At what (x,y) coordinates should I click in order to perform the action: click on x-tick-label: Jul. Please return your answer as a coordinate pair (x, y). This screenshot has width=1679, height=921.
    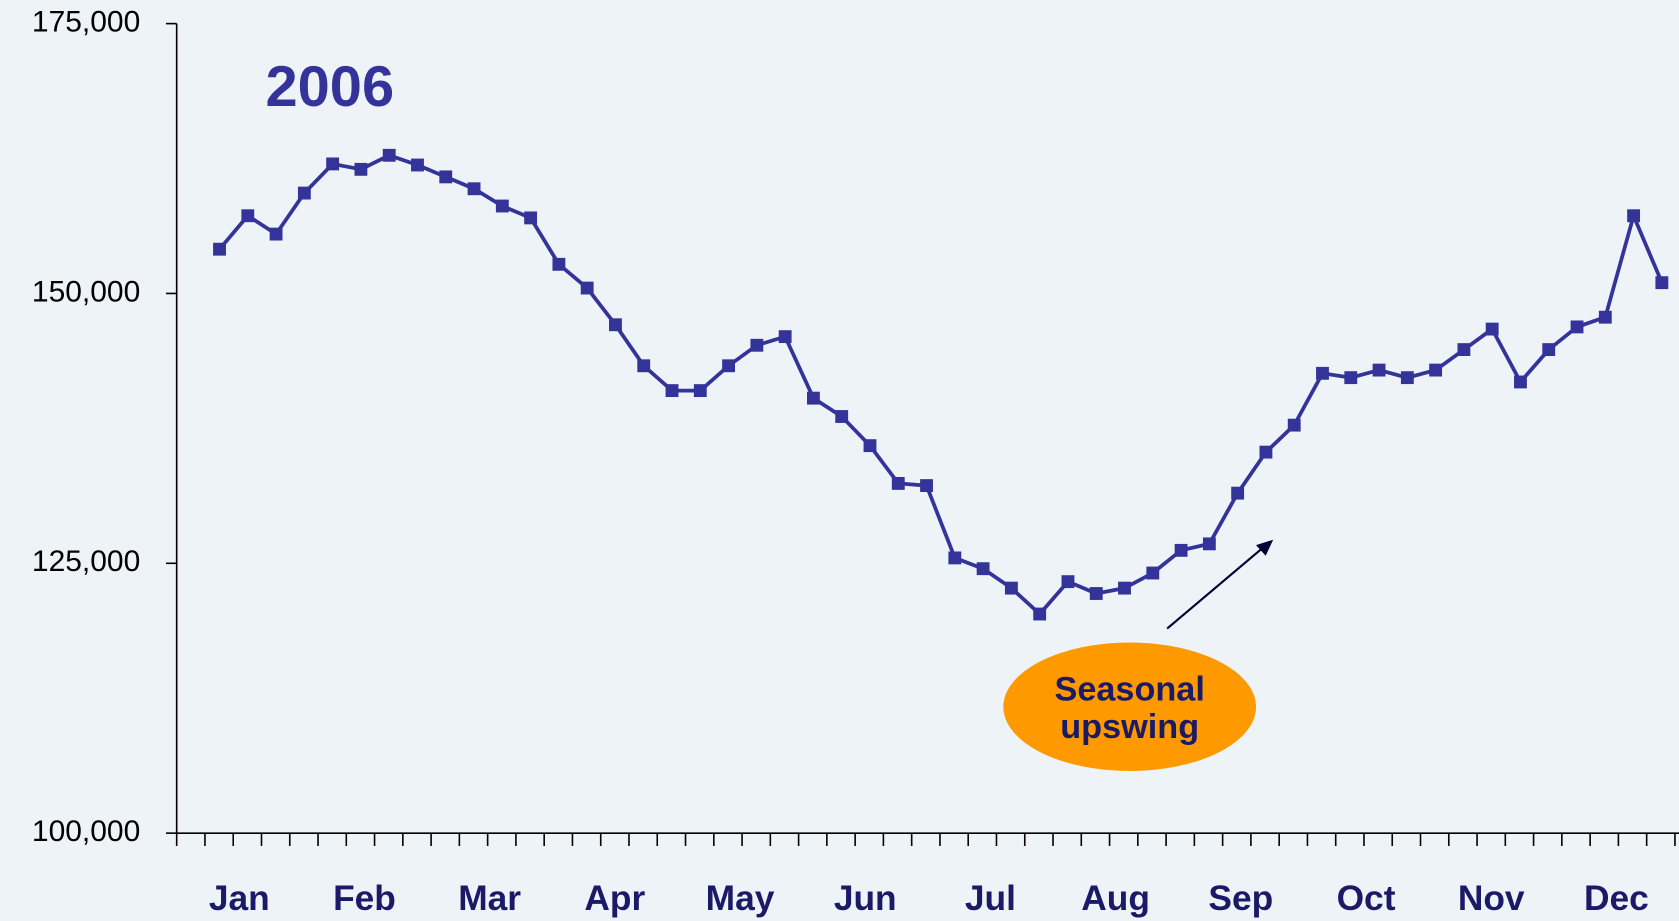
    Looking at the image, I should click on (990, 898).